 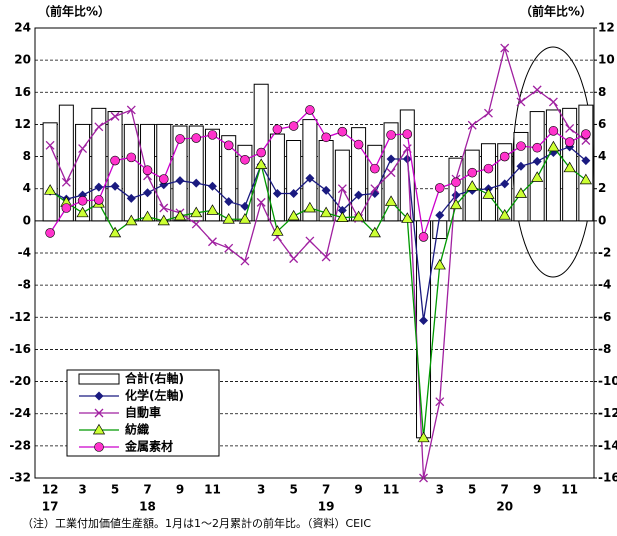 What do you see at coordinates (50, 490) in the screenshot?
I see `x-tick-label: 12` at bounding box center [50, 490].